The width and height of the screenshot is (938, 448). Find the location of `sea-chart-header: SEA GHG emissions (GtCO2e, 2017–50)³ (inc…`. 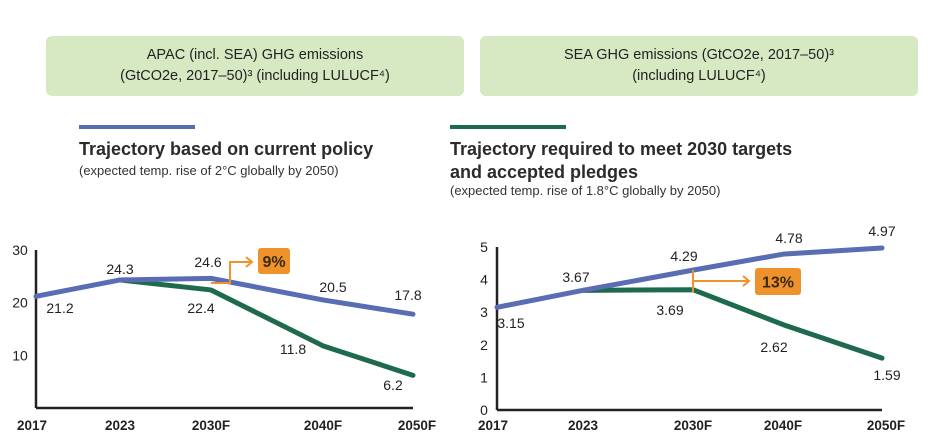

sea-chart-header: SEA GHG emissions (GtCO2e, 2017–50)³ (inc… is located at coordinates (699, 66).